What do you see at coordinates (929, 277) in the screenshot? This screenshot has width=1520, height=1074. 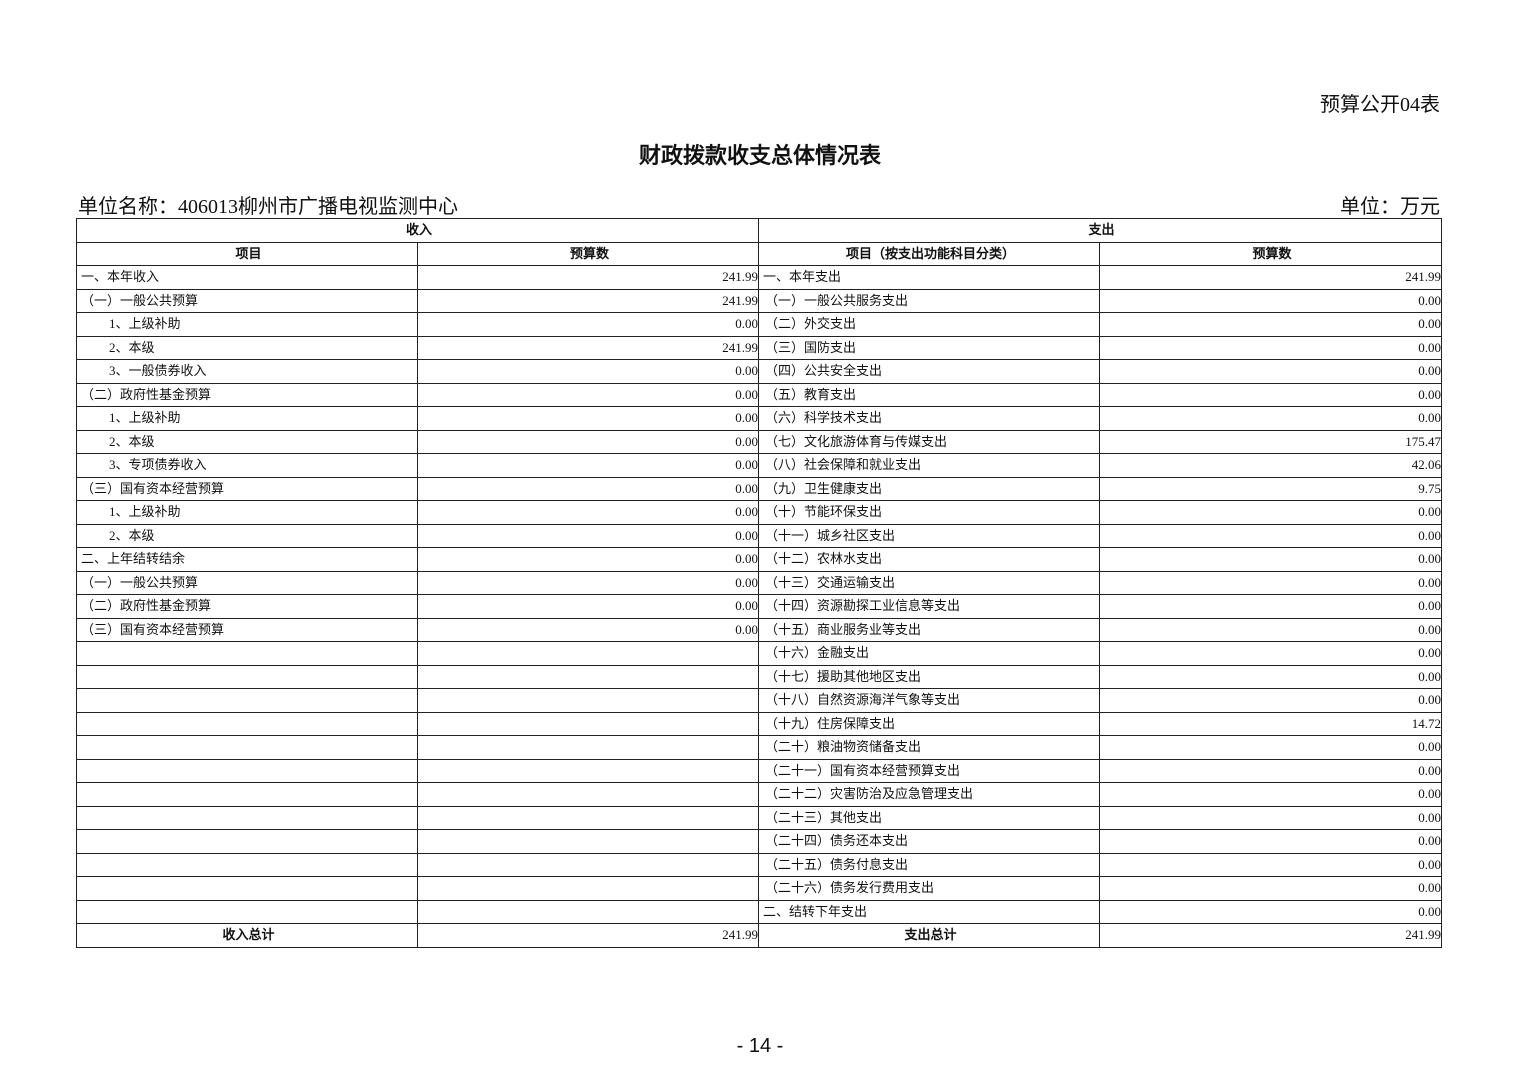 I see `expense-item: 一、本年支出` at bounding box center [929, 277].